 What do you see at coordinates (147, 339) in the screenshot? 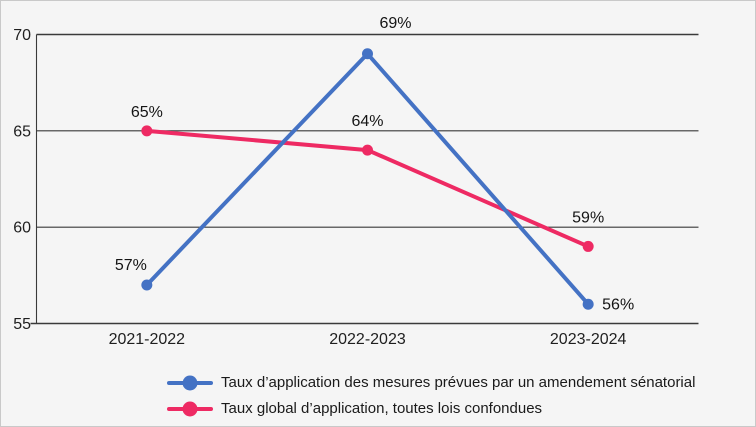
I see `x-tick-label: 2021-2022` at bounding box center [147, 339].